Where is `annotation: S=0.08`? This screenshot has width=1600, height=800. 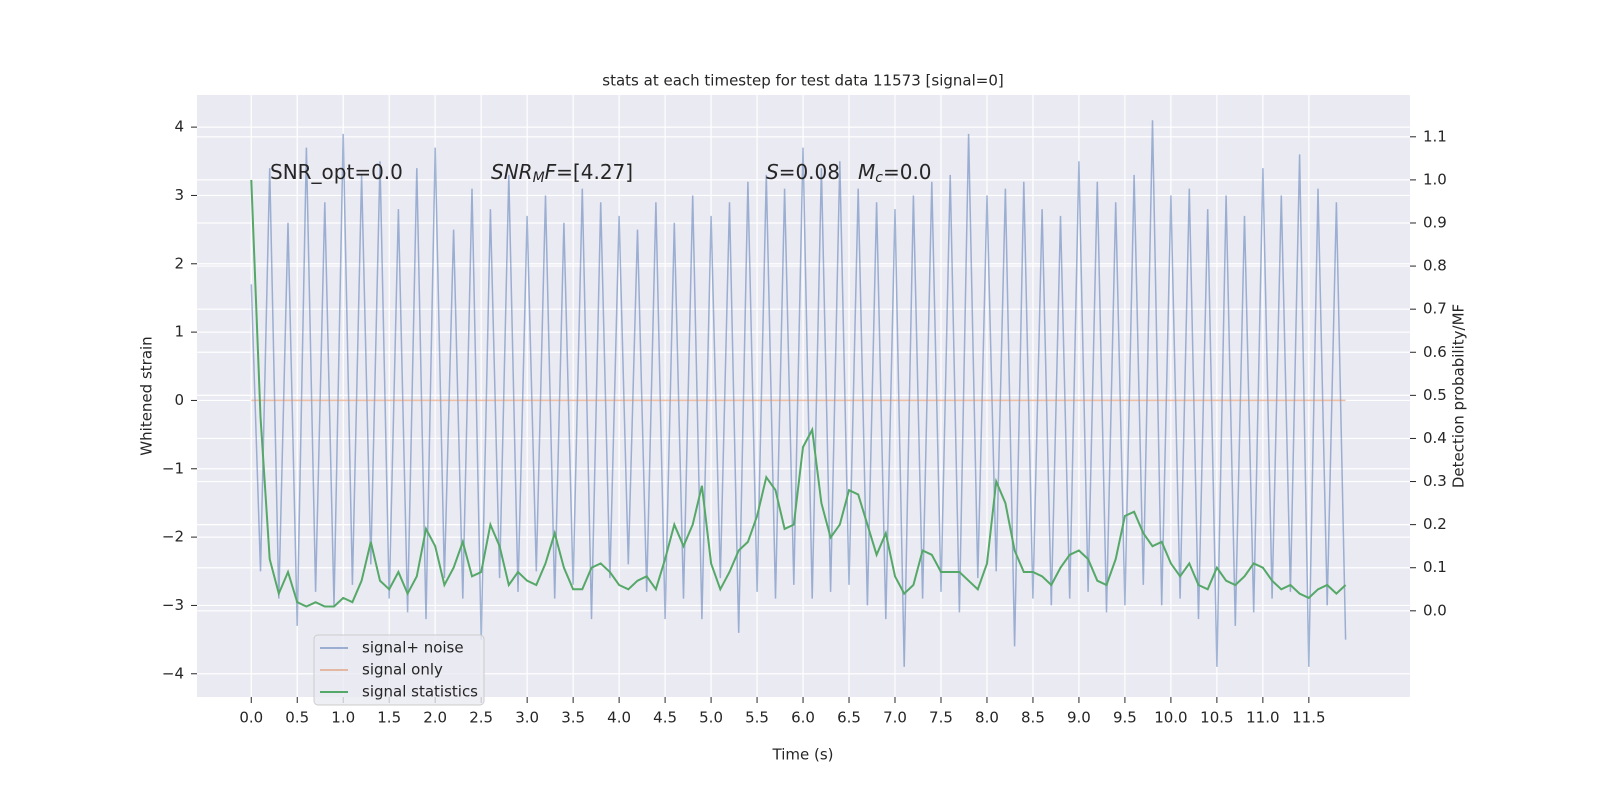
annotation: S=0.08 is located at coordinates (803, 172).